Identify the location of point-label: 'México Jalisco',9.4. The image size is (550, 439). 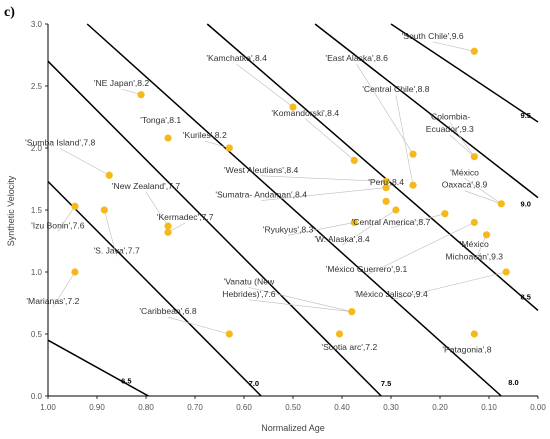
(391, 294).